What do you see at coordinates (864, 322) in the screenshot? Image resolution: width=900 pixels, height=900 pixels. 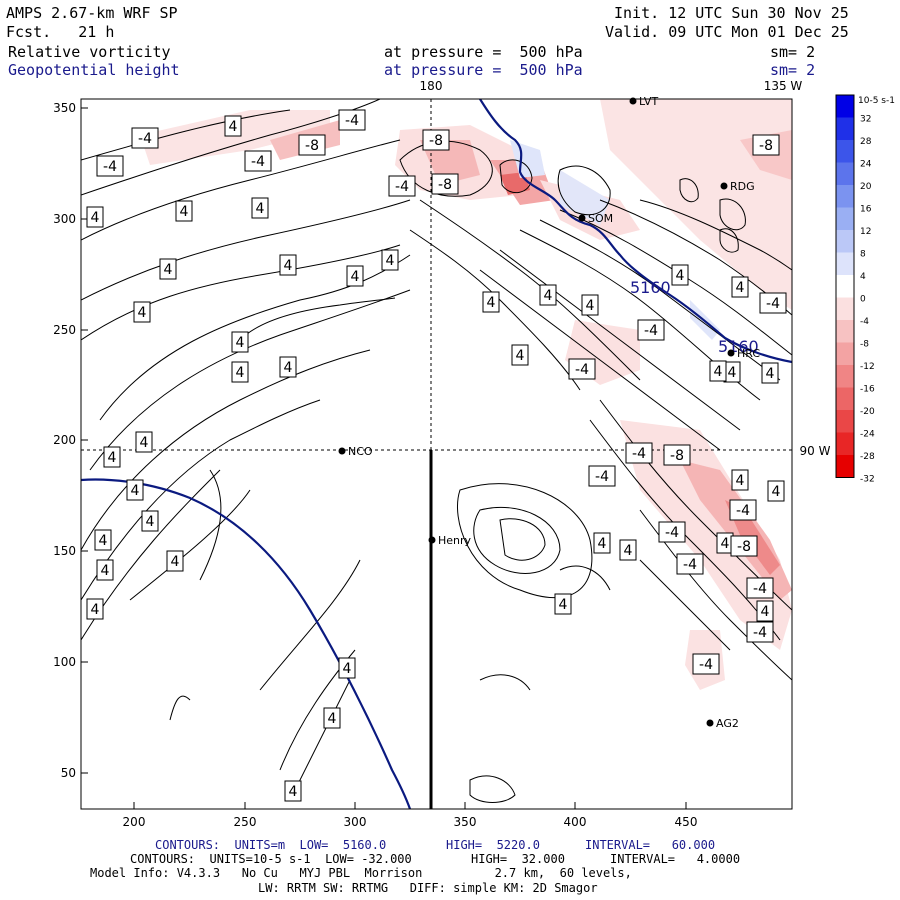 I see `colorbar-tick-label: -4` at bounding box center [864, 322].